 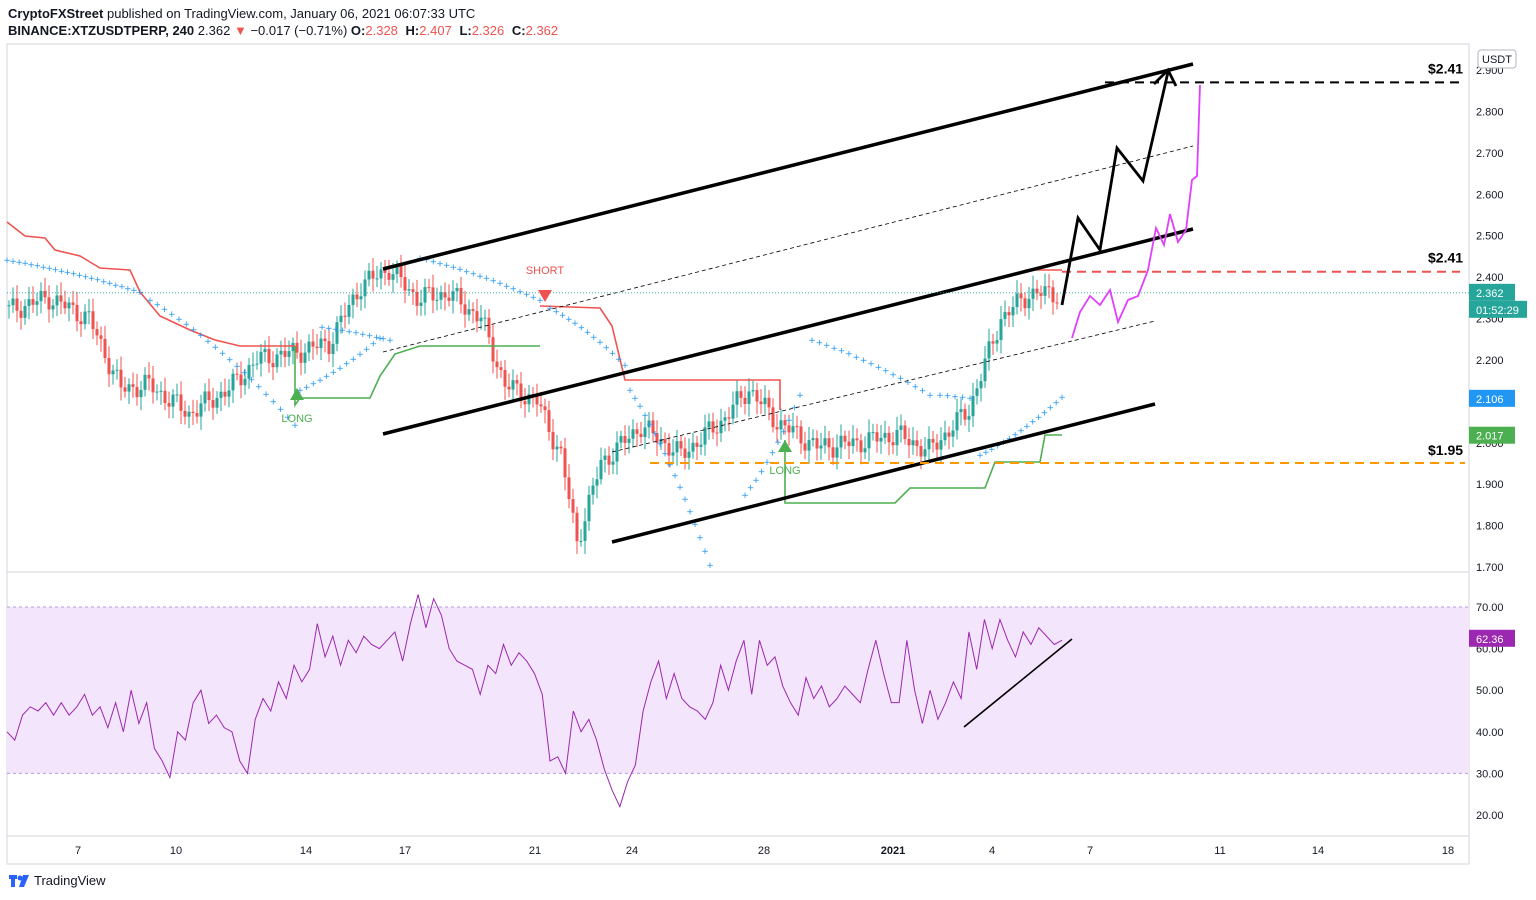 What do you see at coordinates (1219, 851) in the screenshot?
I see `time-tick-label: 11` at bounding box center [1219, 851].